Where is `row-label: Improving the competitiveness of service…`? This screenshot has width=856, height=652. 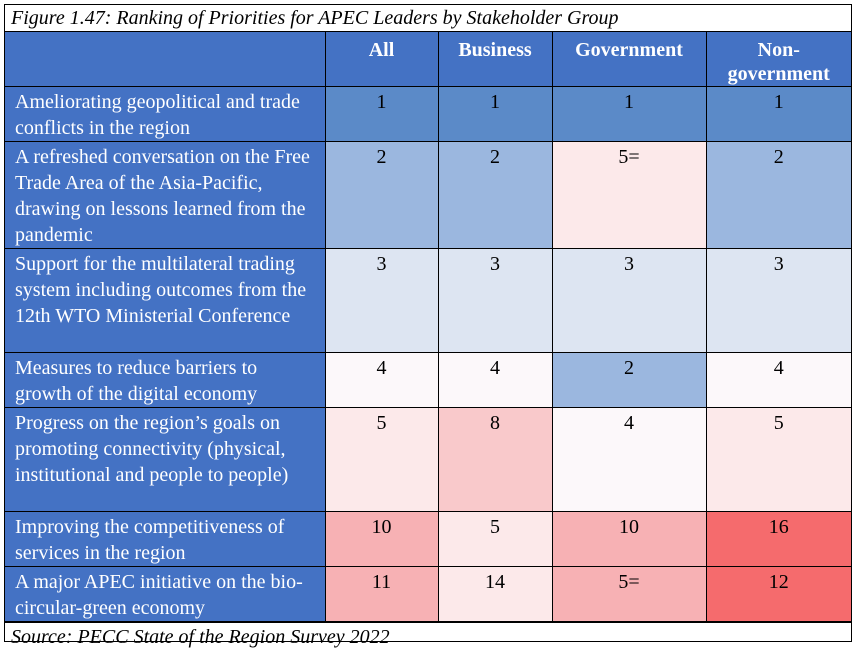 row-label: Improving the competitiveness of service… is located at coordinates (165, 539).